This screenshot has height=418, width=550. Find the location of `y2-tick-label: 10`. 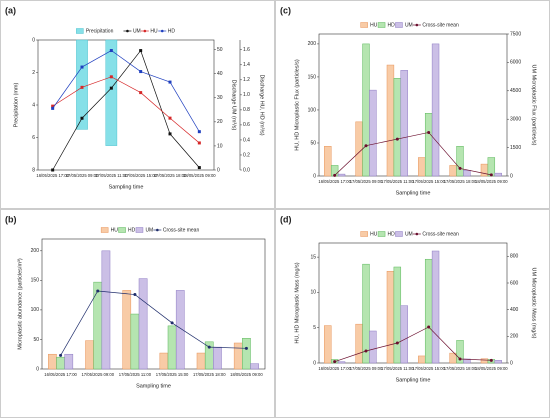

y2-tick-label: 10 is located at coordinates (220, 146).